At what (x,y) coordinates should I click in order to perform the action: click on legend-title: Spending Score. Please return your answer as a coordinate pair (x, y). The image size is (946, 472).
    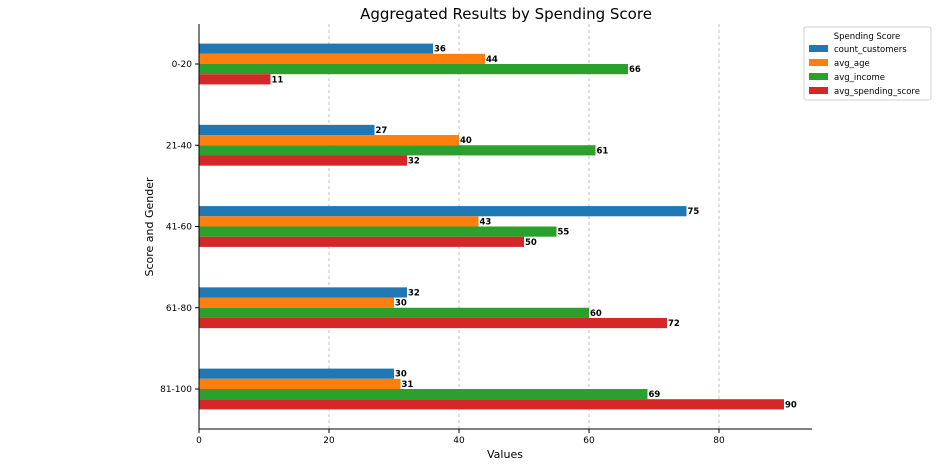
    Looking at the image, I should click on (867, 37).